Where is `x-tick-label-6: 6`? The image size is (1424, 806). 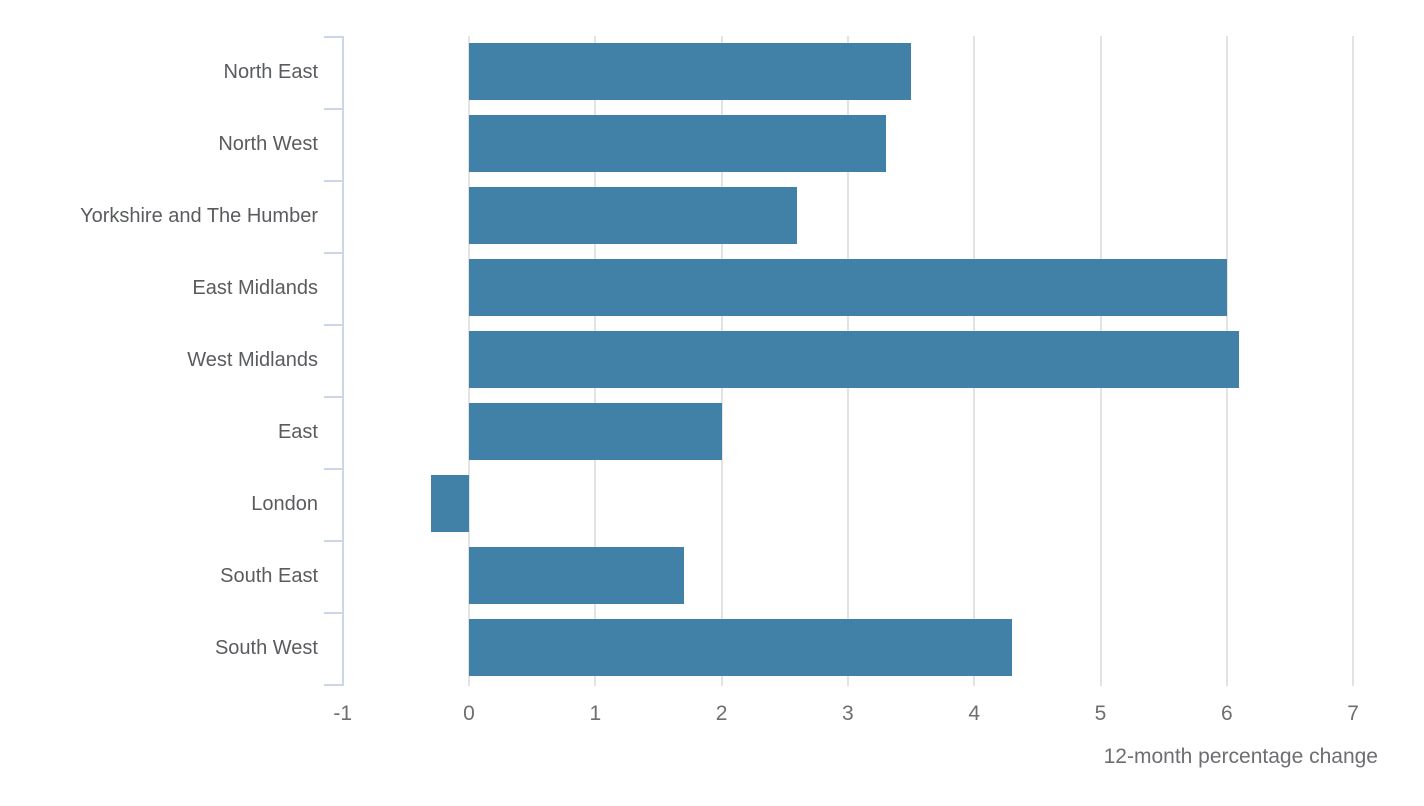 x-tick-label-6: 6 is located at coordinates (1226, 713).